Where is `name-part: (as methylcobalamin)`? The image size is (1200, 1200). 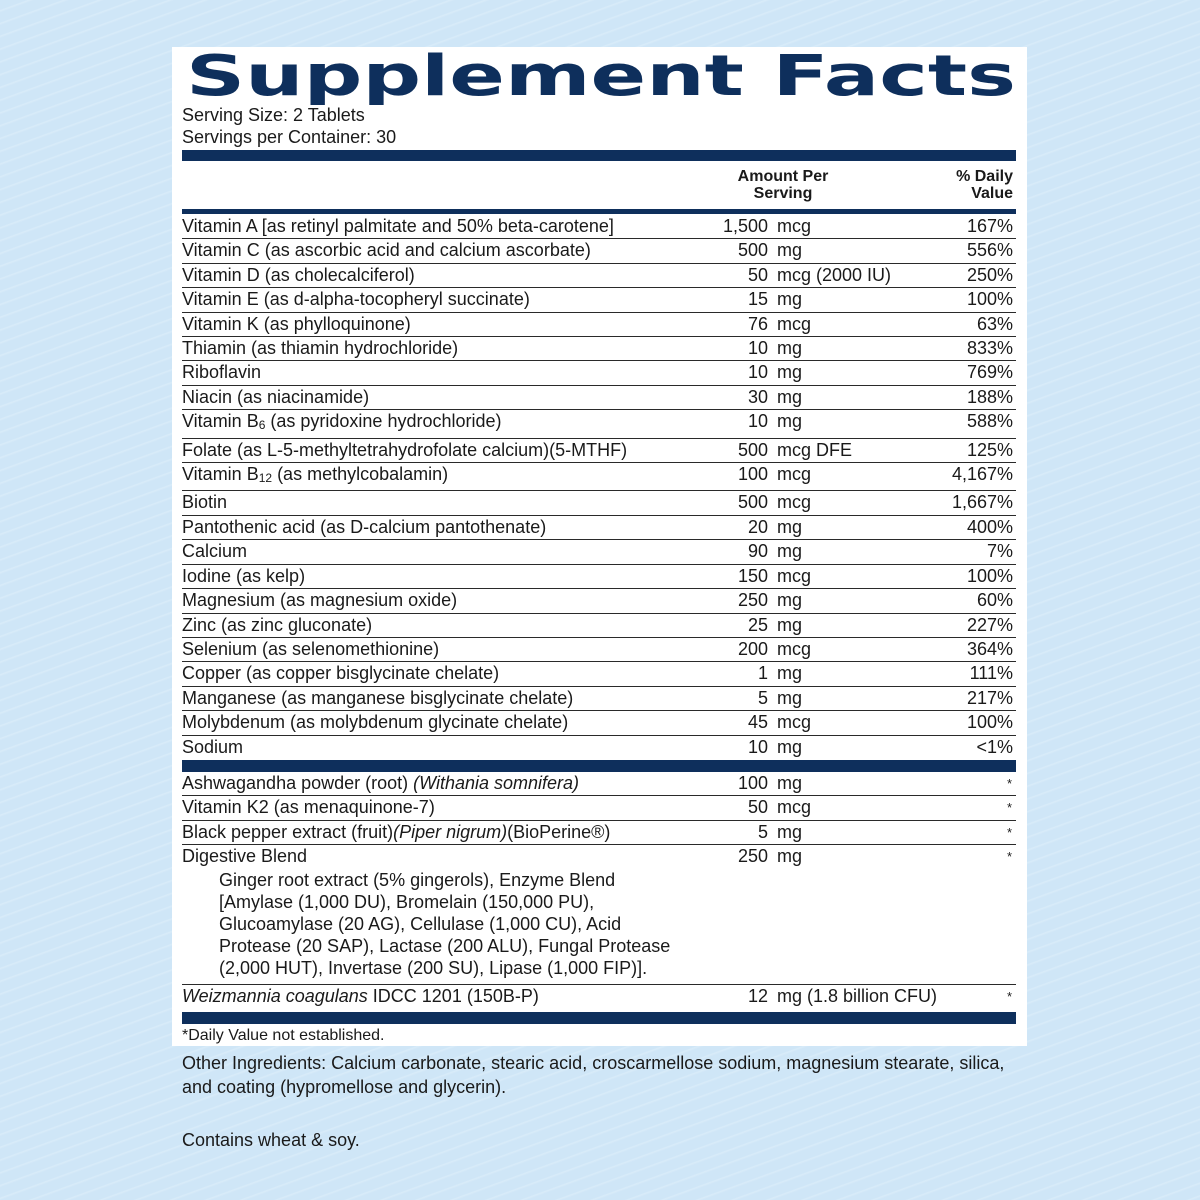 name-part: (as methylcobalamin) is located at coordinates (360, 474).